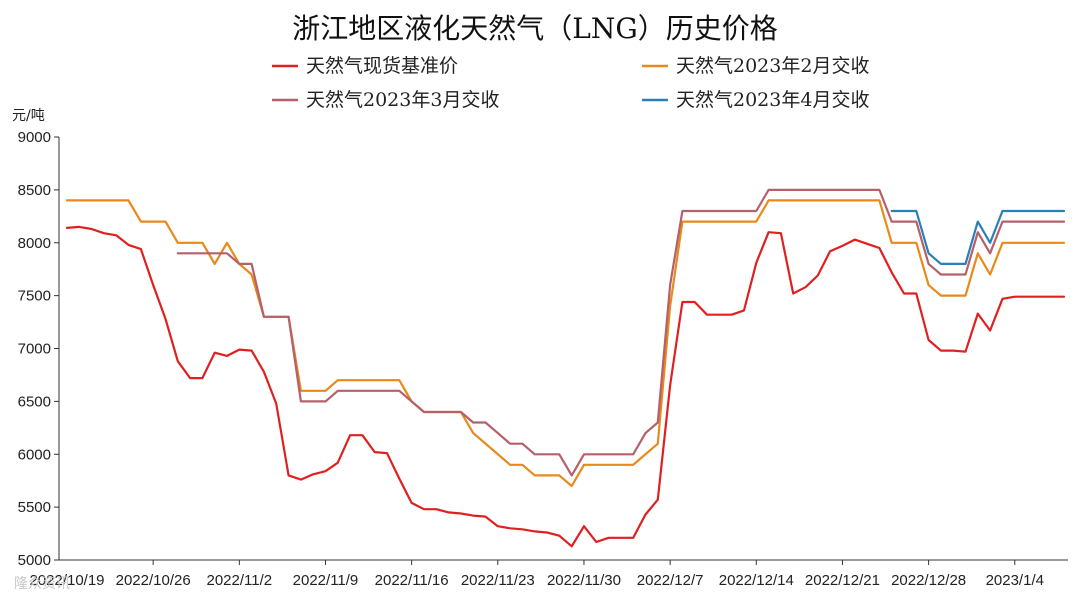  I want to click on y-tick-label: 8000, so click(34, 243).